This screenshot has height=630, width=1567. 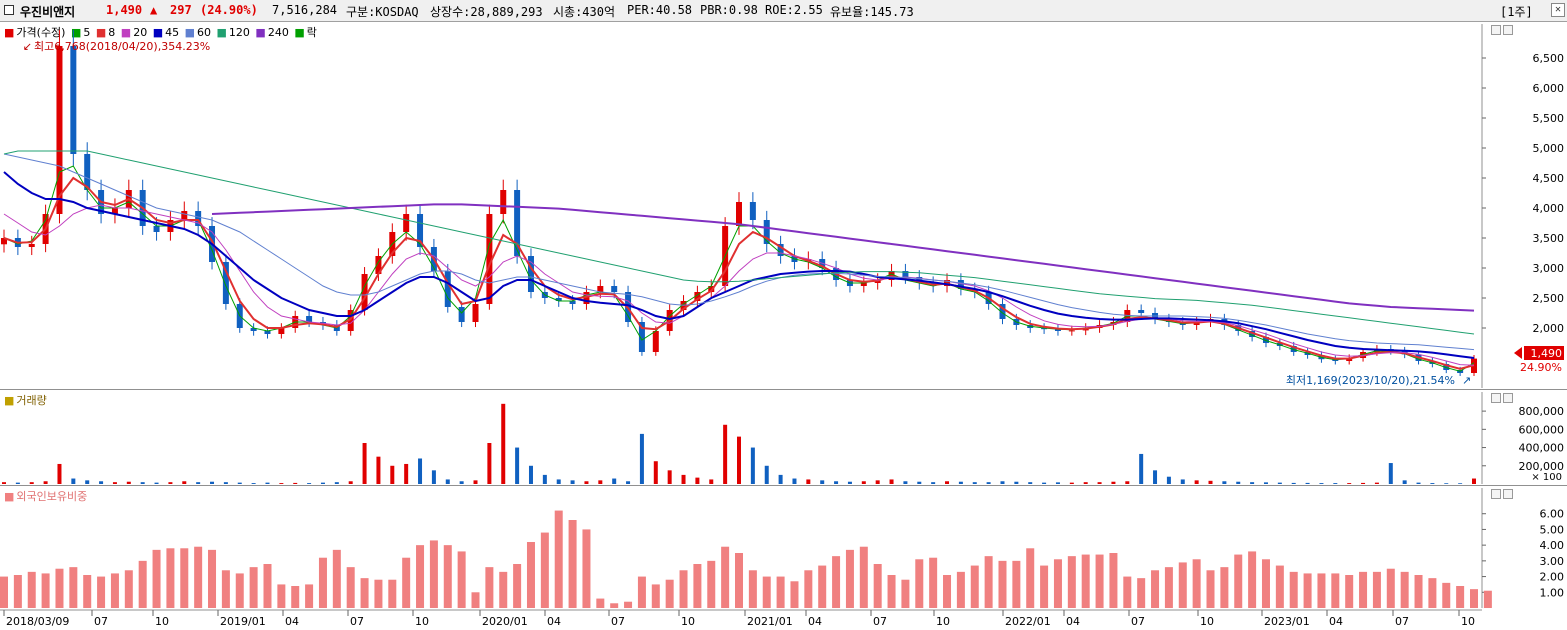 I want to click on x-tick-label: 2023/01, so click(x=1287, y=621).